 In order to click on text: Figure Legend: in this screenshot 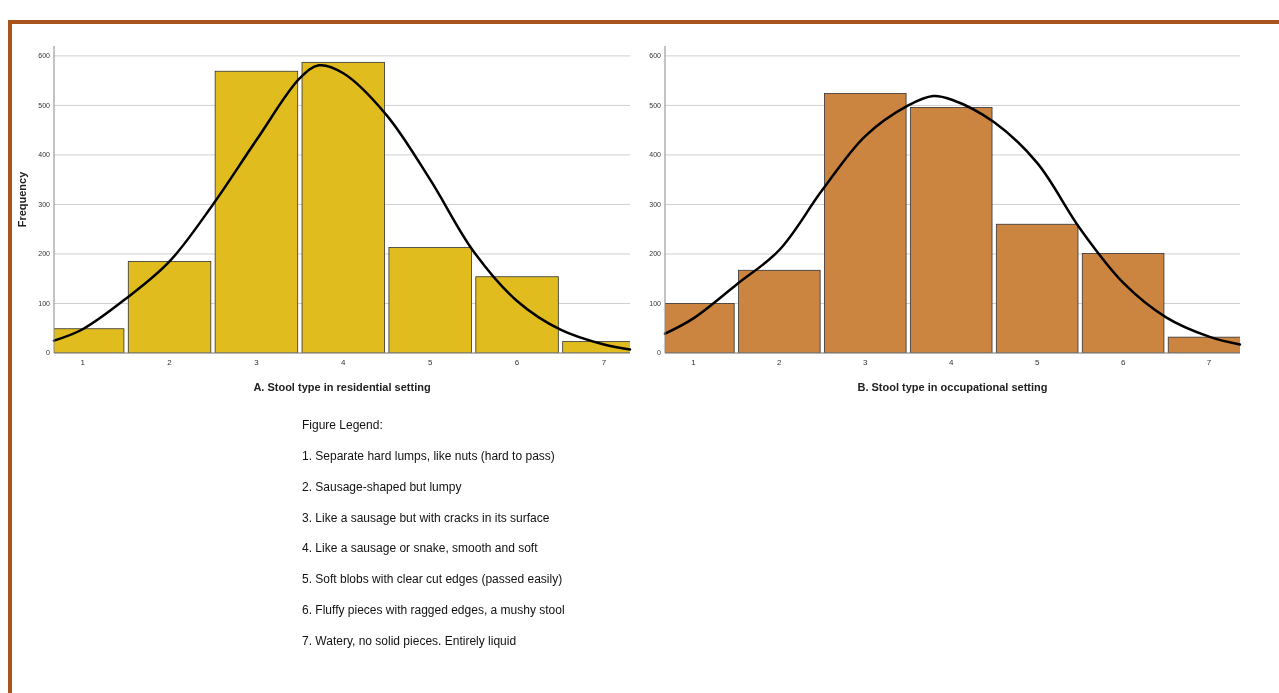, I will do `click(342, 425)`.